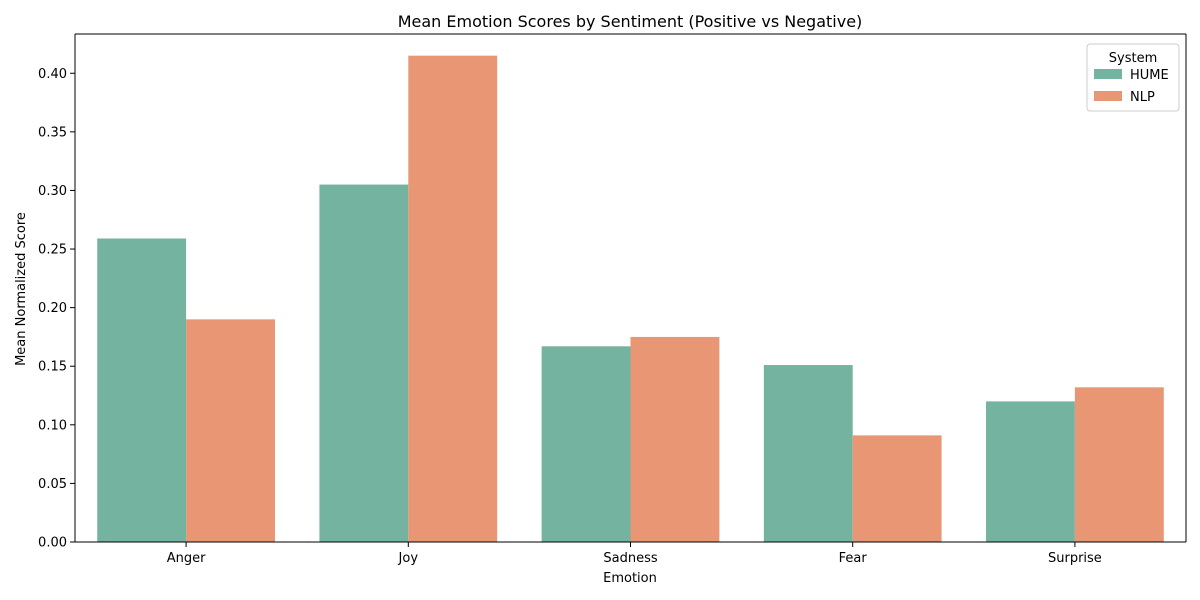 This screenshot has height=600, width=1200. What do you see at coordinates (630, 578) in the screenshot?
I see `x-axis-label: Emotion` at bounding box center [630, 578].